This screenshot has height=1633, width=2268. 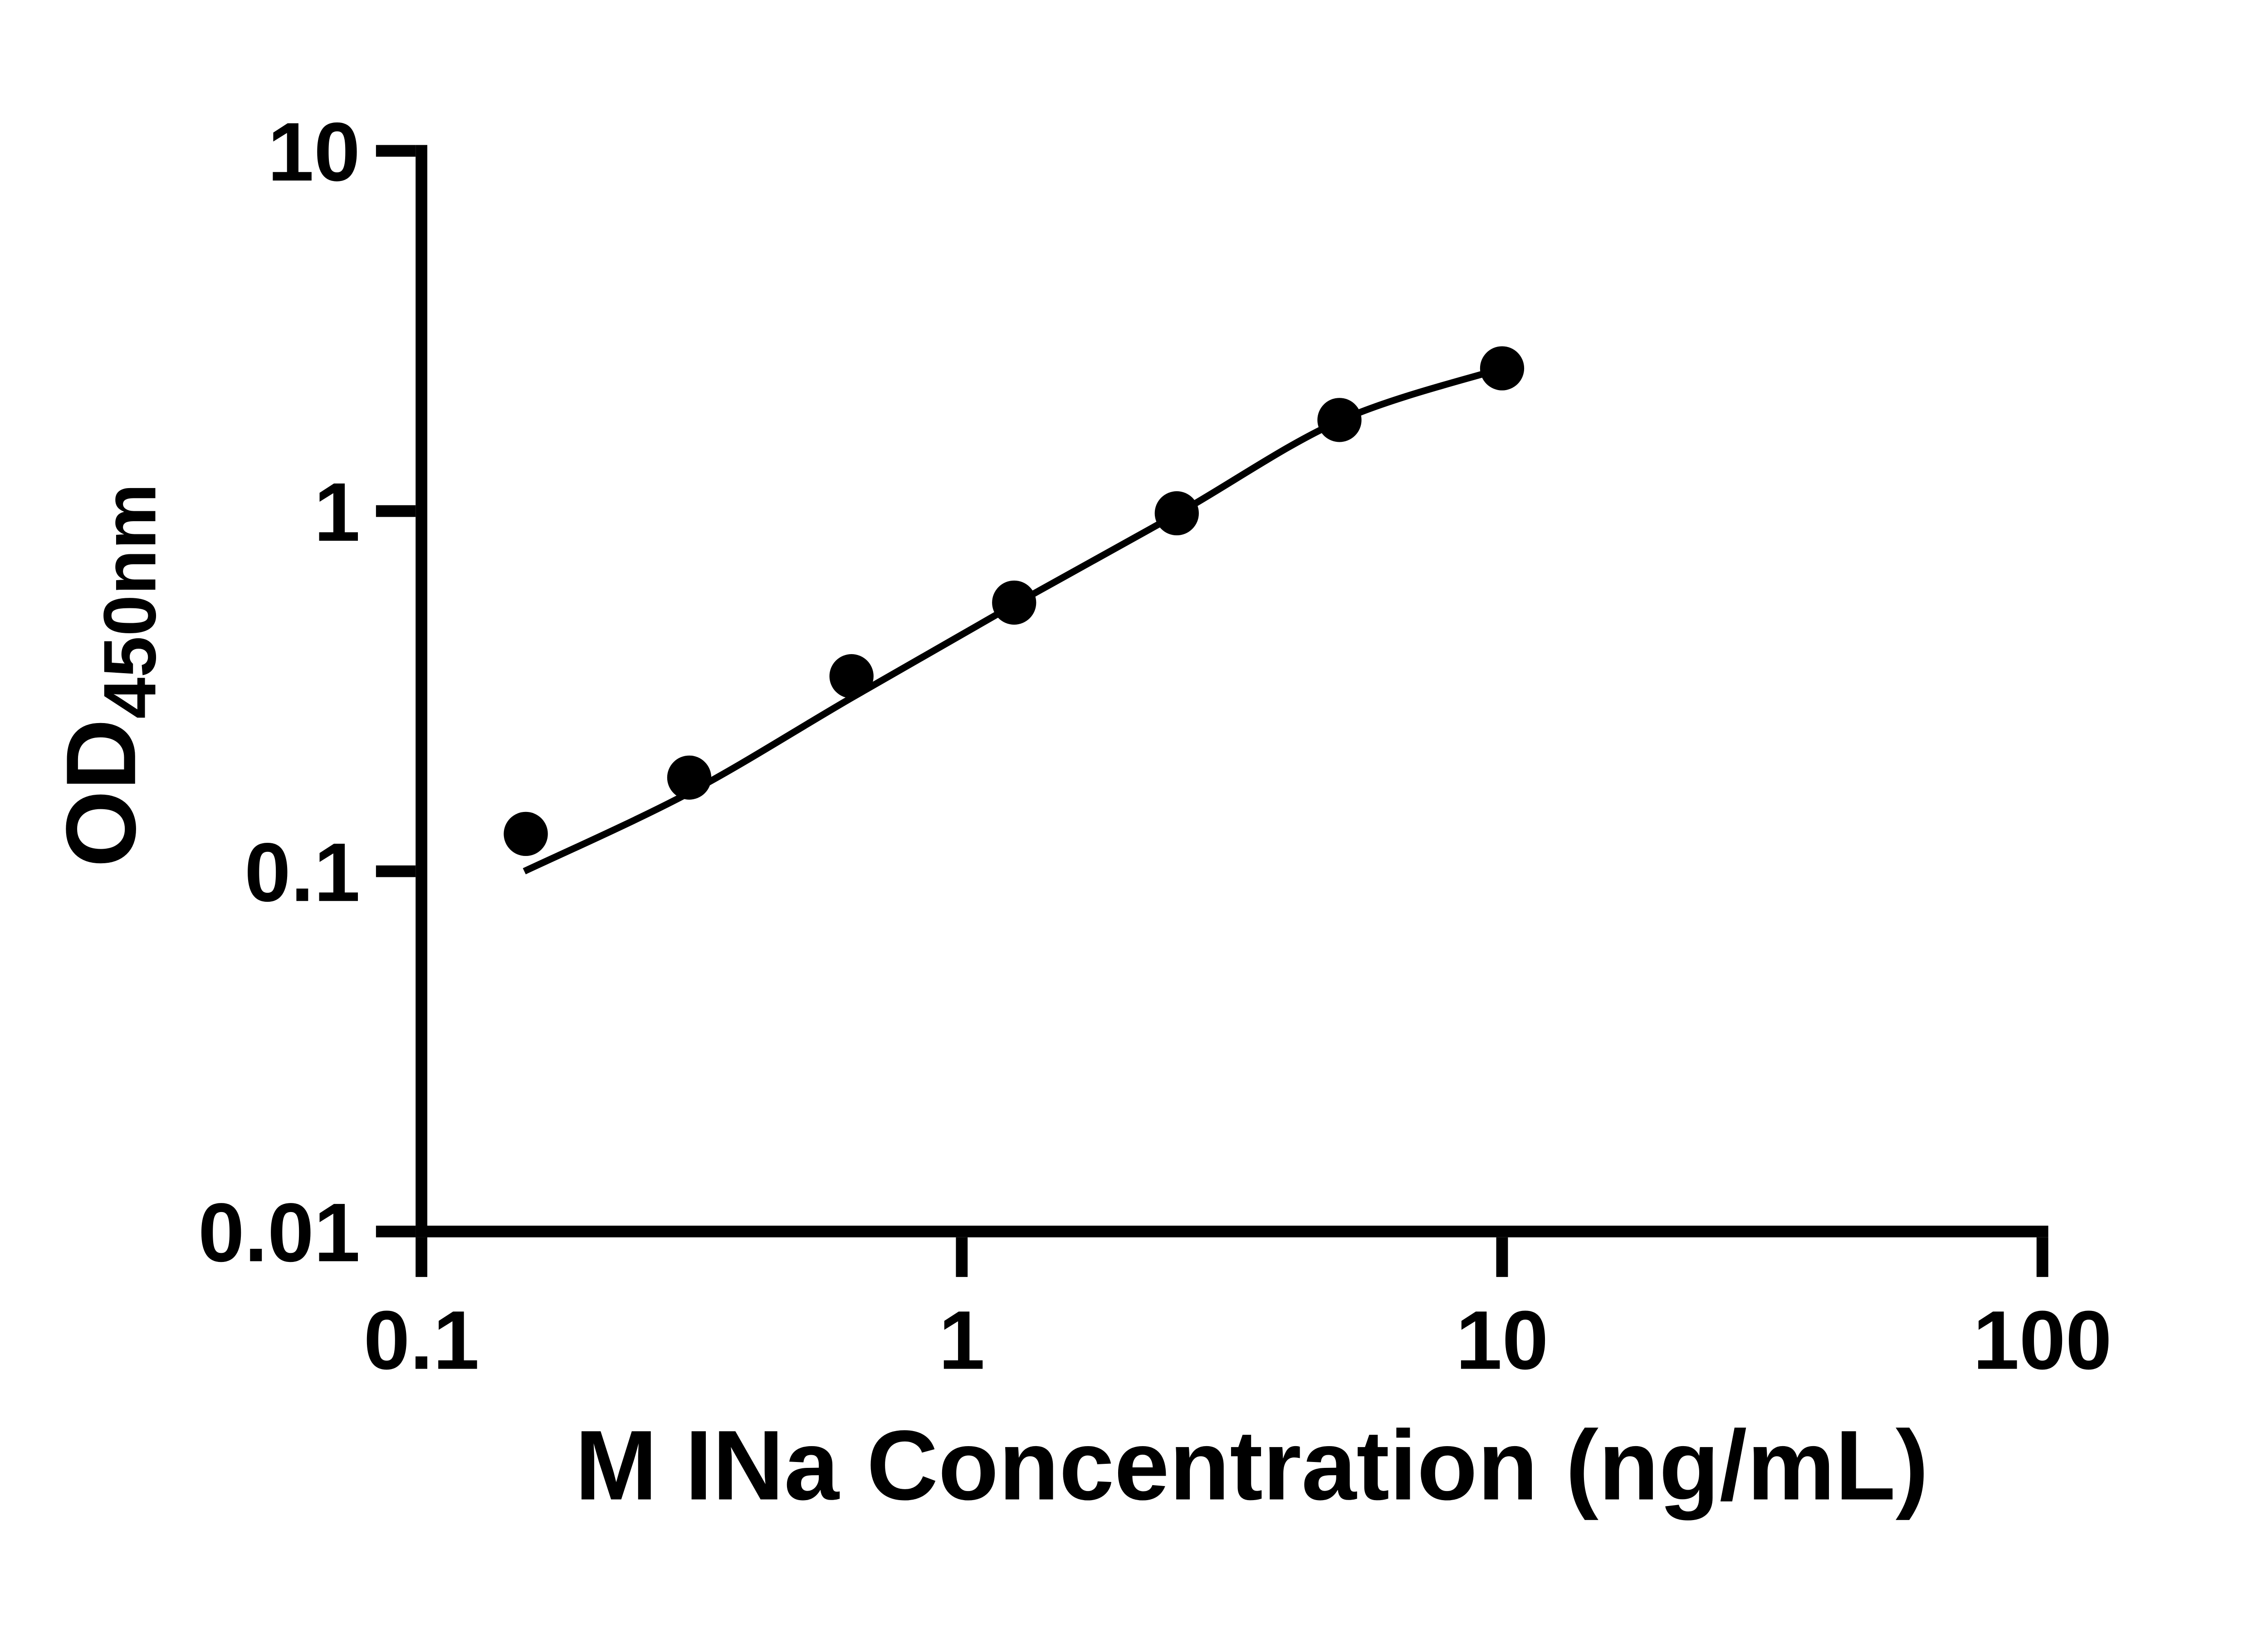 I want to click on x-tick-label: 100, so click(x=2043, y=1340).